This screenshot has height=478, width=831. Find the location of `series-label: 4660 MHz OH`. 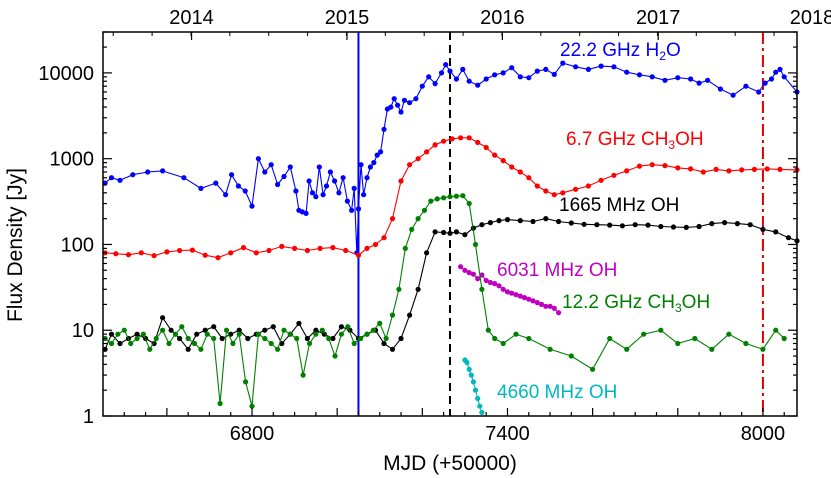

series-label: 4660 MHz OH is located at coordinates (557, 392).